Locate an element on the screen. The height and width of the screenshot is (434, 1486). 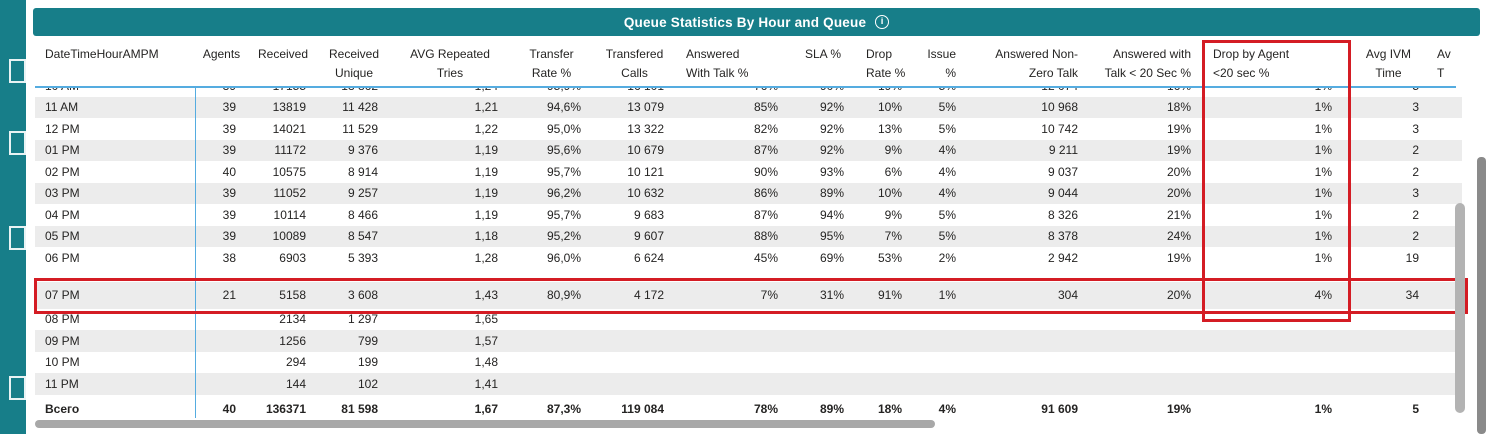
visual-title: Queue Statistics By Hour and Queue is located at coordinates (745, 22).